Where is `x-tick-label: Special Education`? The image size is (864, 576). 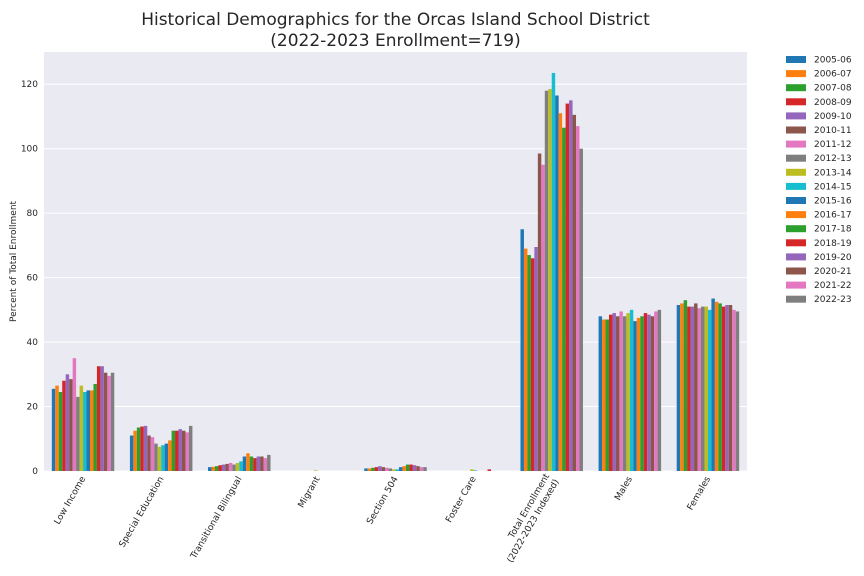 x-tick-label: Special Education is located at coordinates (142, 512).